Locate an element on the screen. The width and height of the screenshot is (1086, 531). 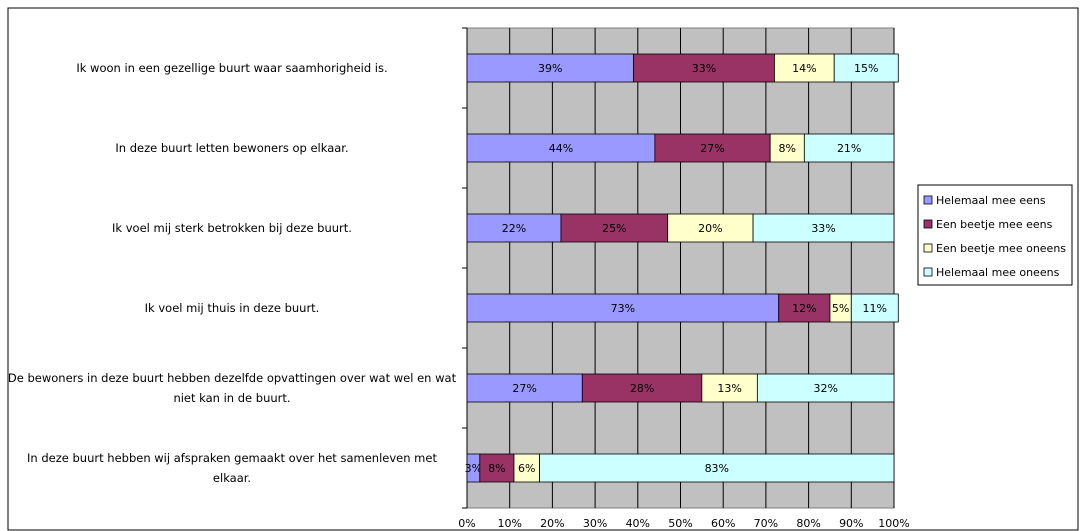
x-tick-label: 30% is located at coordinates (595, 523).